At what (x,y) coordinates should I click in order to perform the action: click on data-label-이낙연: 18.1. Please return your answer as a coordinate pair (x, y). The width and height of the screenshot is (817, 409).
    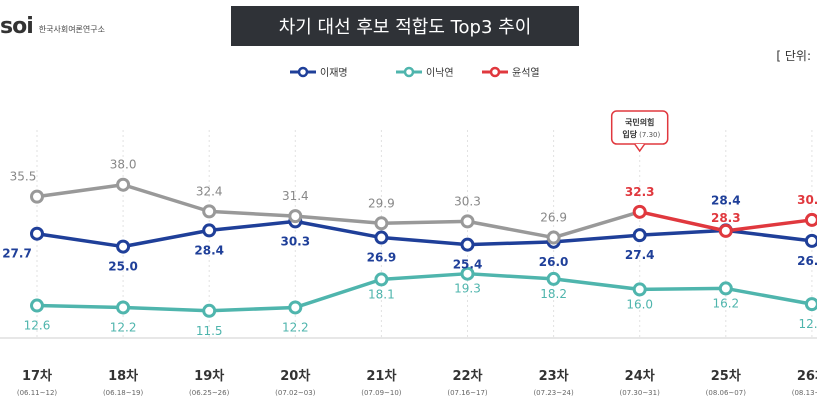
    Looking at the image, I should click on (381, 294).